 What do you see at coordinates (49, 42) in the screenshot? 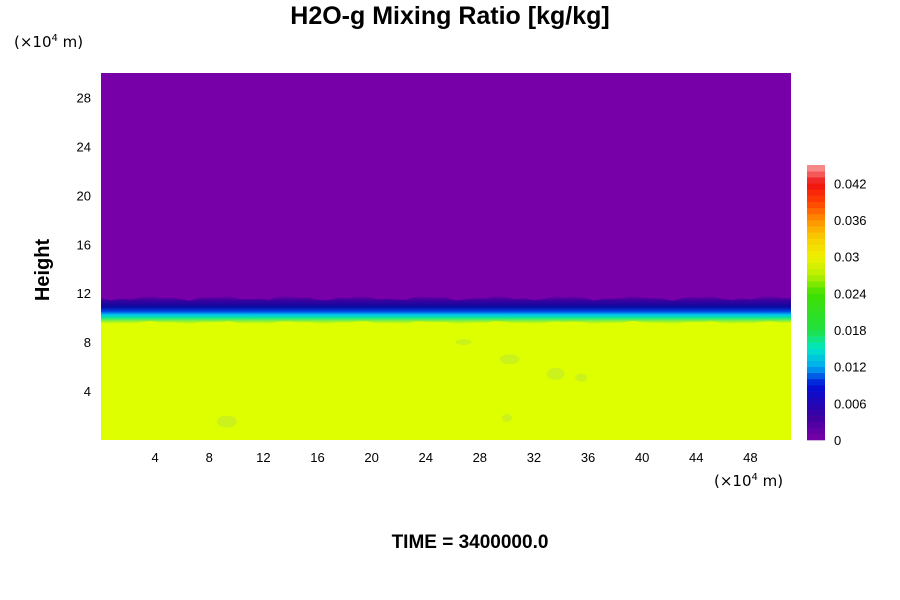
I see `y-unit-label: (×104 m)` at bounding box center [49, 42].